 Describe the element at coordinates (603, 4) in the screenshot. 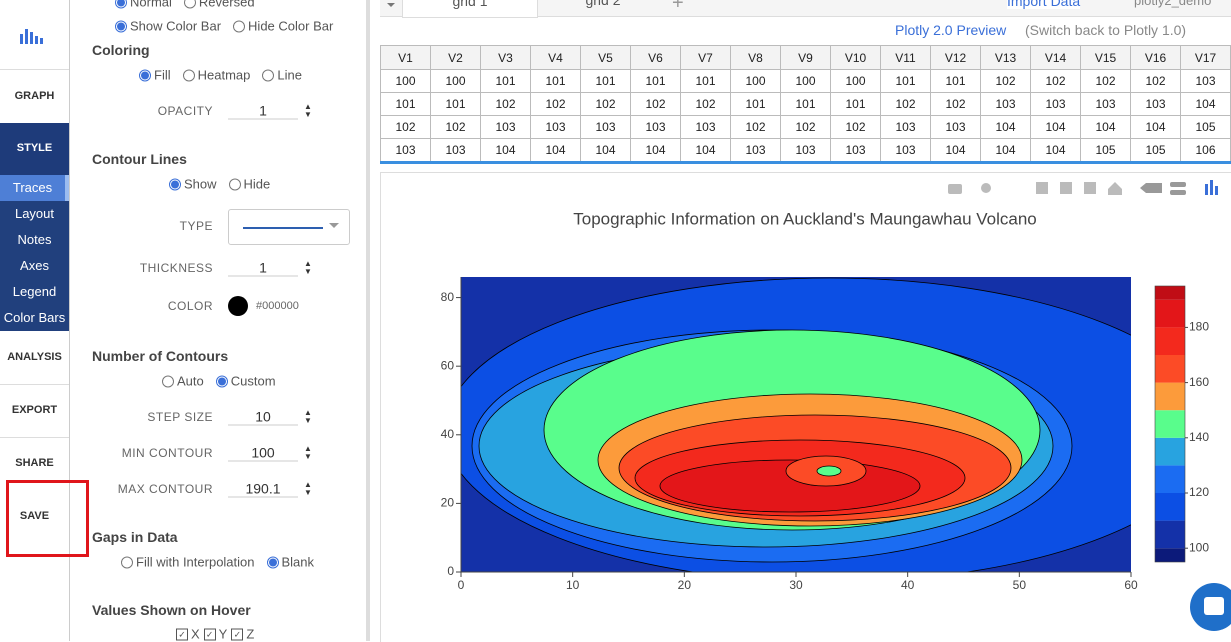

I see `grid-tab: grid 2` at that location.